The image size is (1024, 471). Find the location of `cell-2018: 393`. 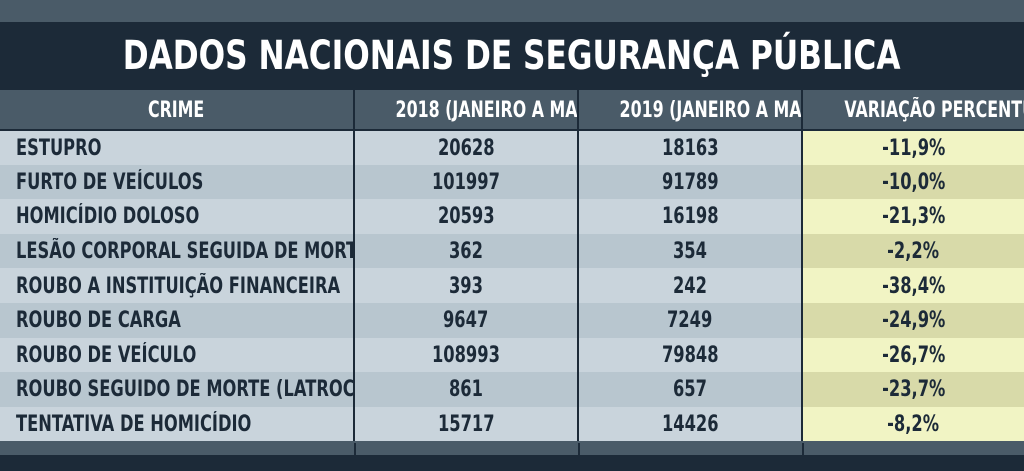

cell-2018: 393 is located at coordinates (466, 285).